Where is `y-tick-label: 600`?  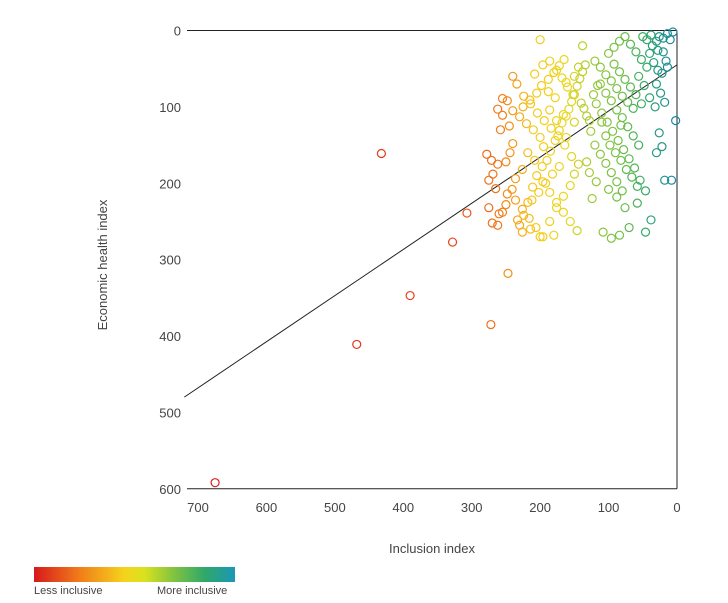 y-tick-label: 600 is located at coordinates (170, 489).